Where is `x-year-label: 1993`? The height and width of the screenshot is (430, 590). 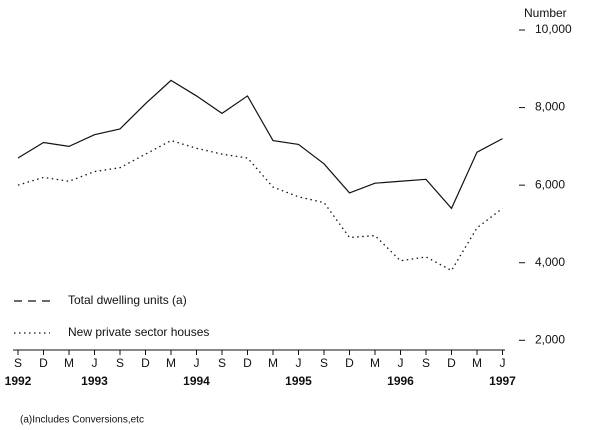 x-year-label: 1993 is located at coordinates (94, 381).